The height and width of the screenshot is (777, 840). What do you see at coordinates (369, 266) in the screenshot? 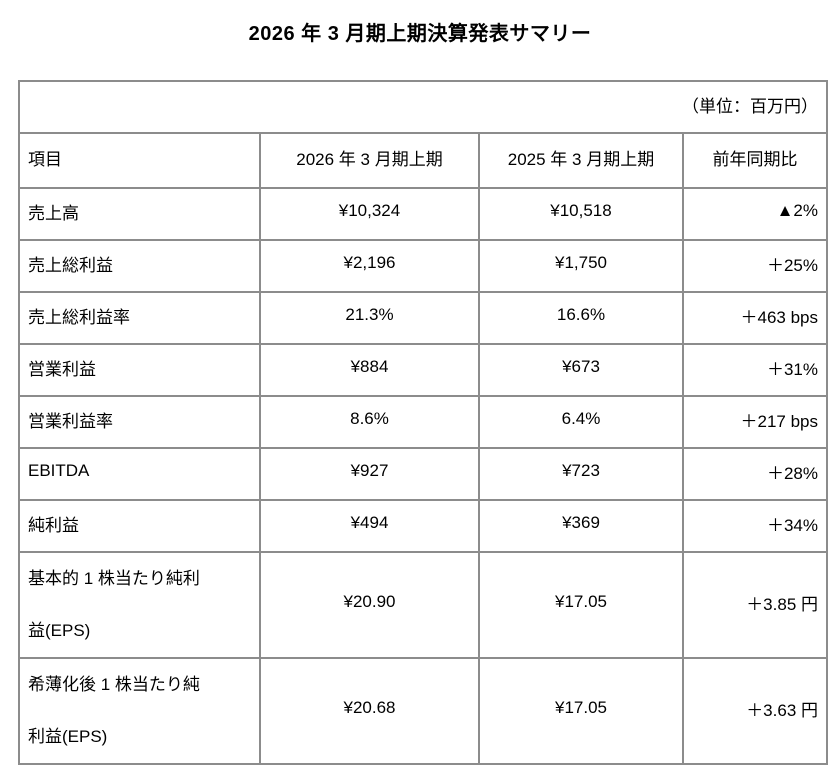
I see `current-period-cell: ¥2,196` at bounding box center [369, 266].